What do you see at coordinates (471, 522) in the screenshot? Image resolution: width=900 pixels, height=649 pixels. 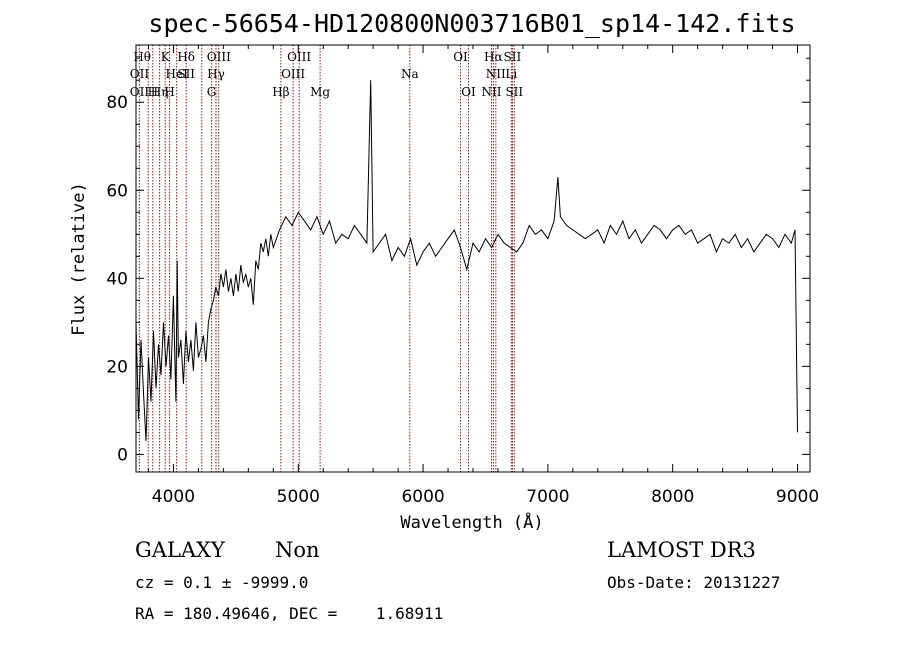 I see `x-axis-label: Wavelength (Å)` at bounding box center [471, 522].